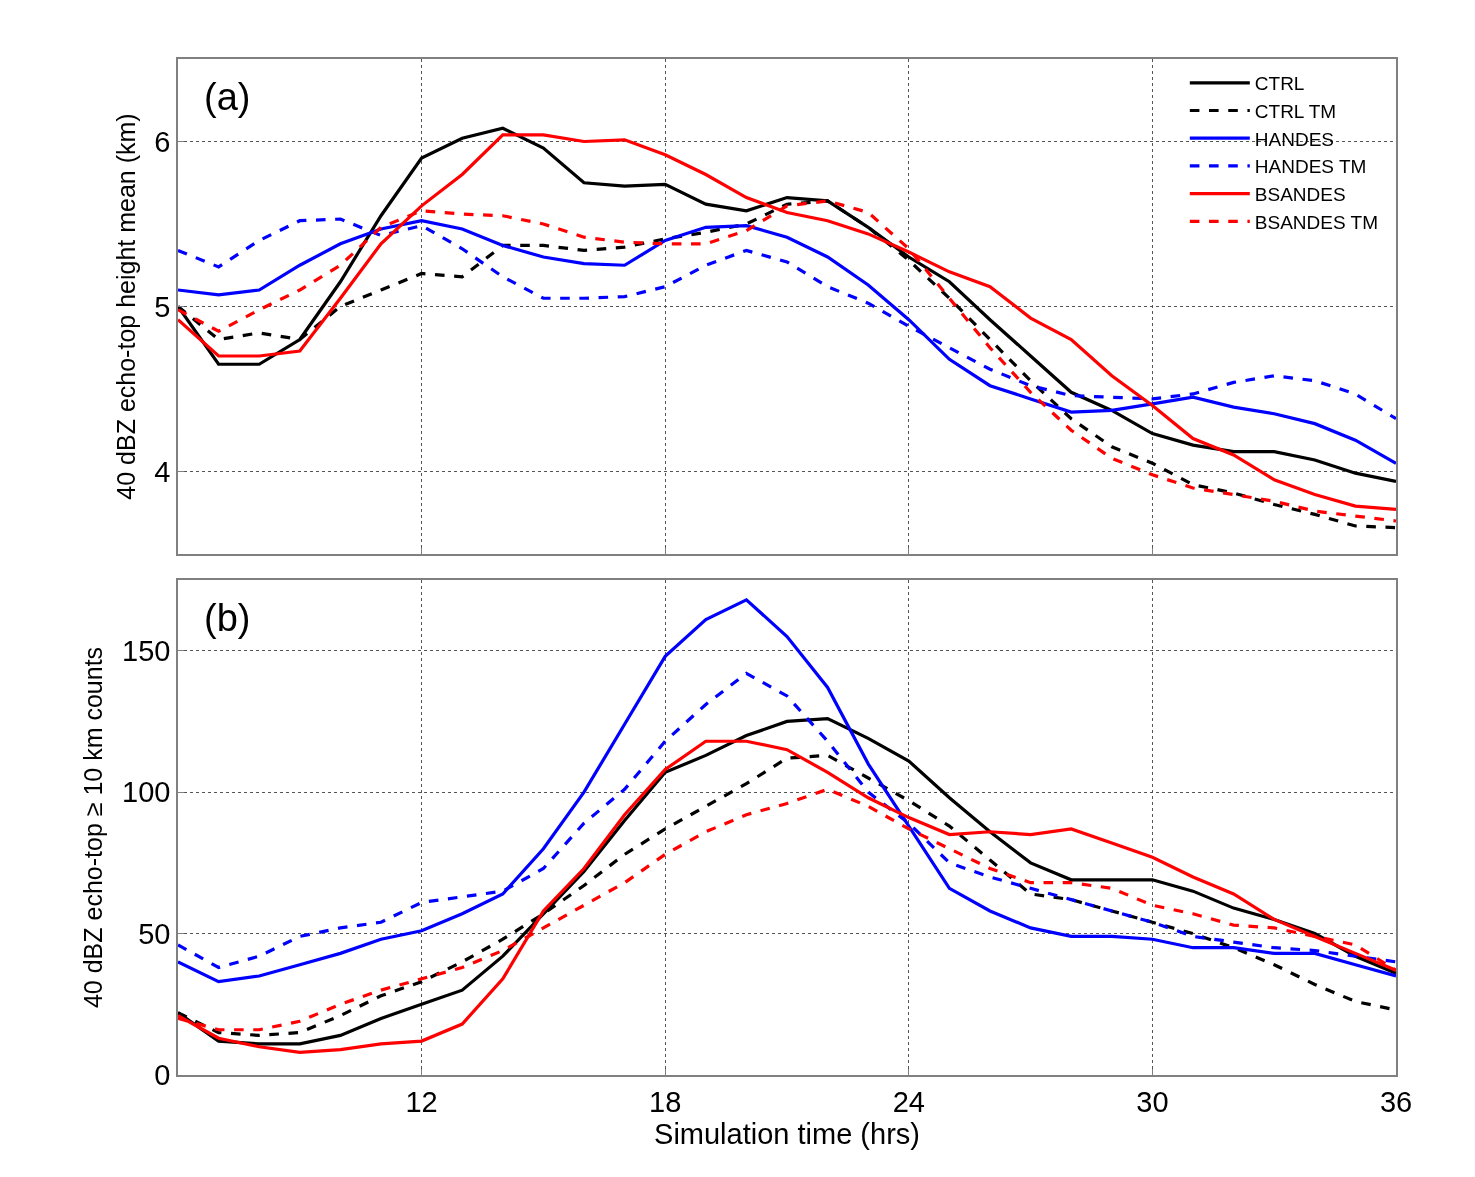 This screenshot has height=1177, width=1475. What do you see at coordinates (1300, 195) in the screenshot?
I see `legend-label: BSANDES` at bounding box center [1300, 195].